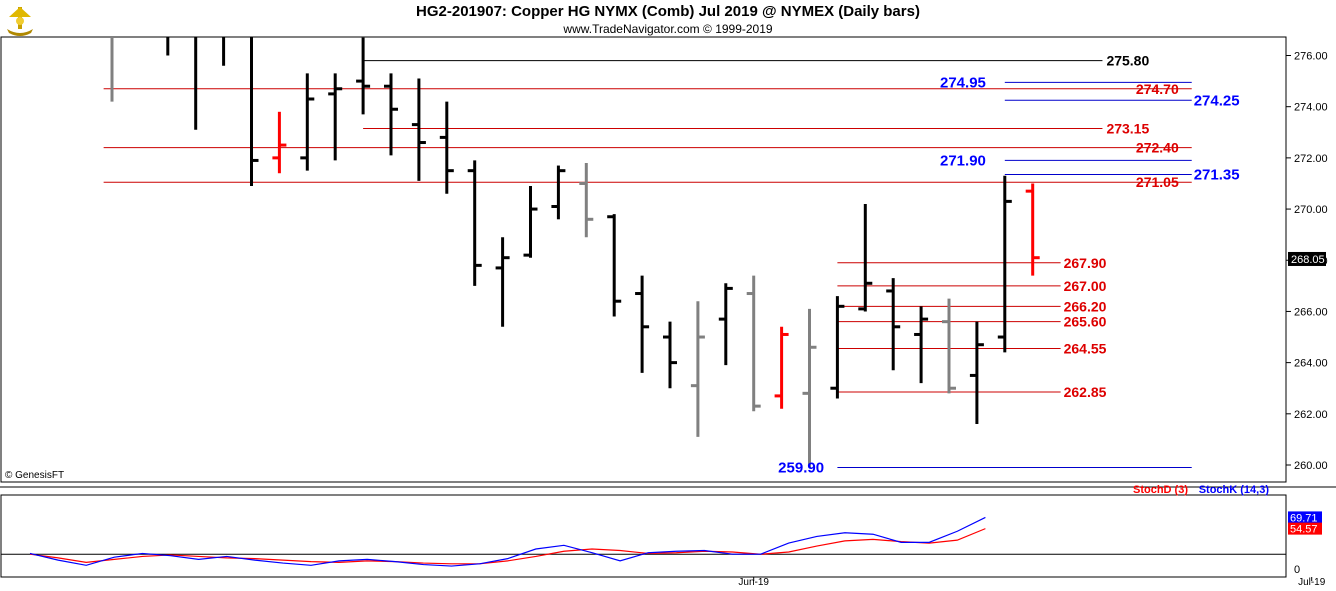 This screenshot has width=1336, height=591. Describe the element at coordinates (668, 29) in the screenshot. I see `chart-subtitle: www.TradeNavigator.com © 1999-2019` at that location.